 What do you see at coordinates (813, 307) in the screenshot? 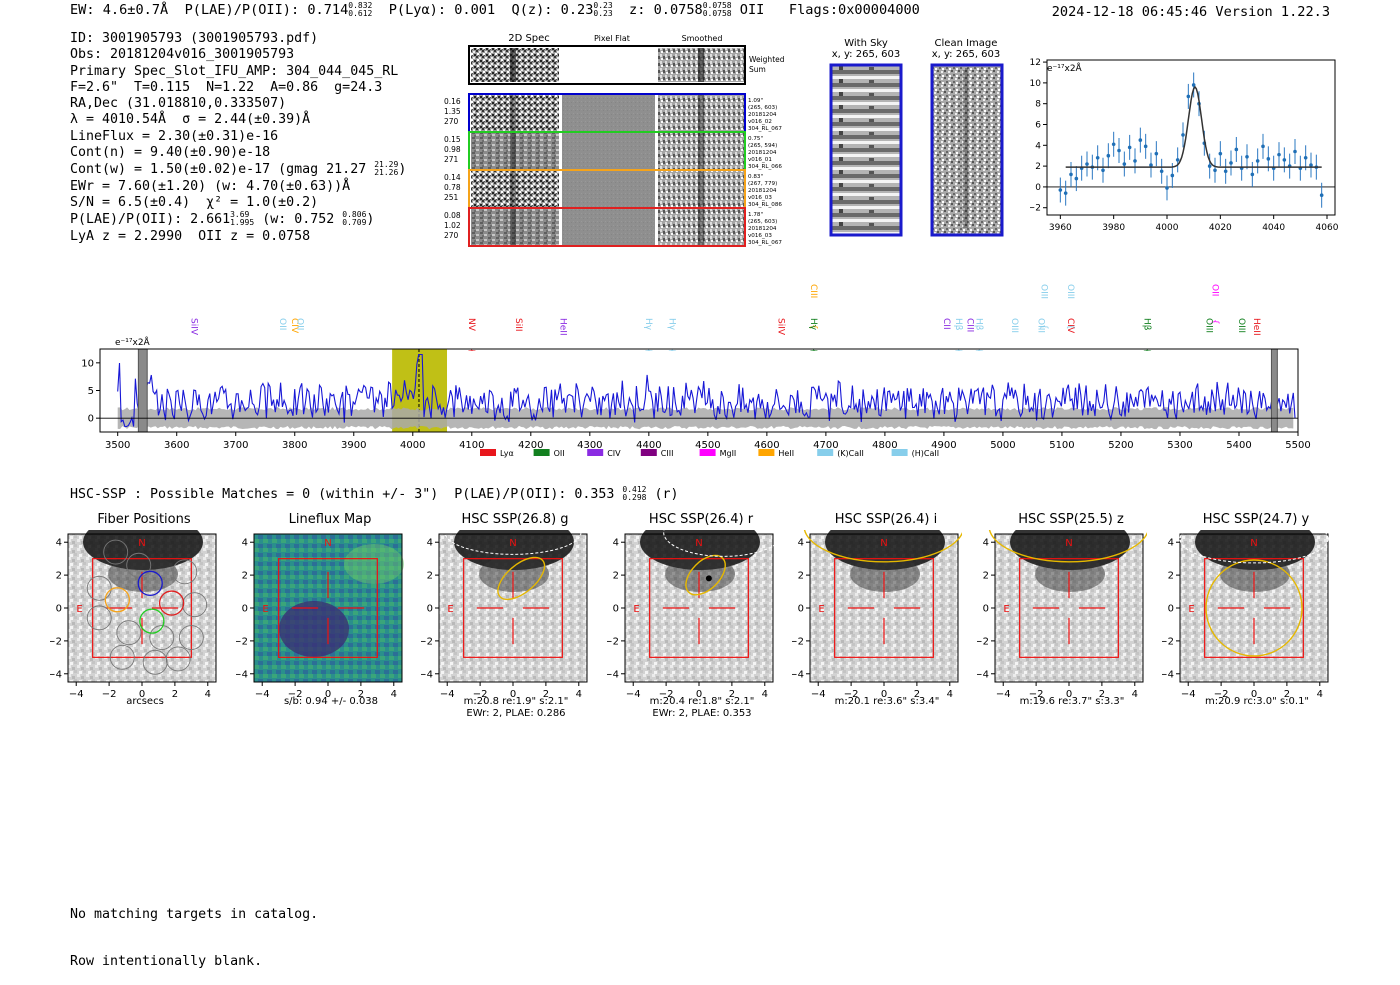
I see `line-marker: CIII {` at bounding box center [813, 307].